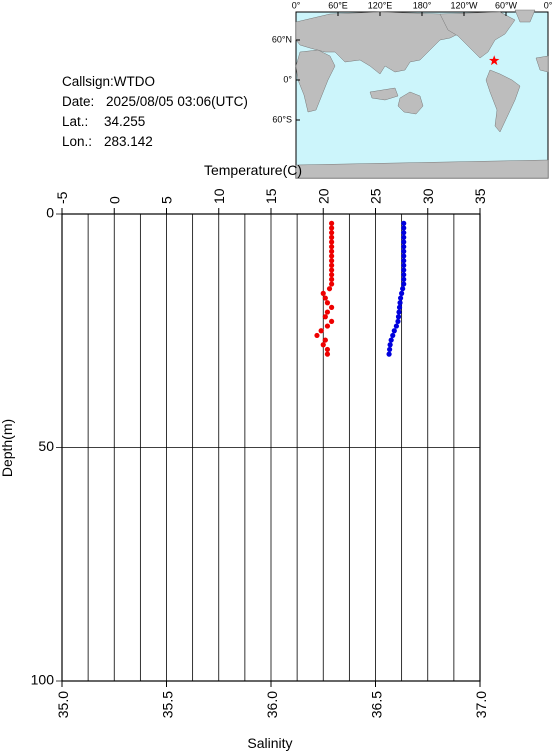 Image resolution: width=553 pixels, height=756 pixels. What do you see at coordinates (75, 121) in the screenshot?
I see `lat-label: Lat.:` at bounding box center [75, 121].